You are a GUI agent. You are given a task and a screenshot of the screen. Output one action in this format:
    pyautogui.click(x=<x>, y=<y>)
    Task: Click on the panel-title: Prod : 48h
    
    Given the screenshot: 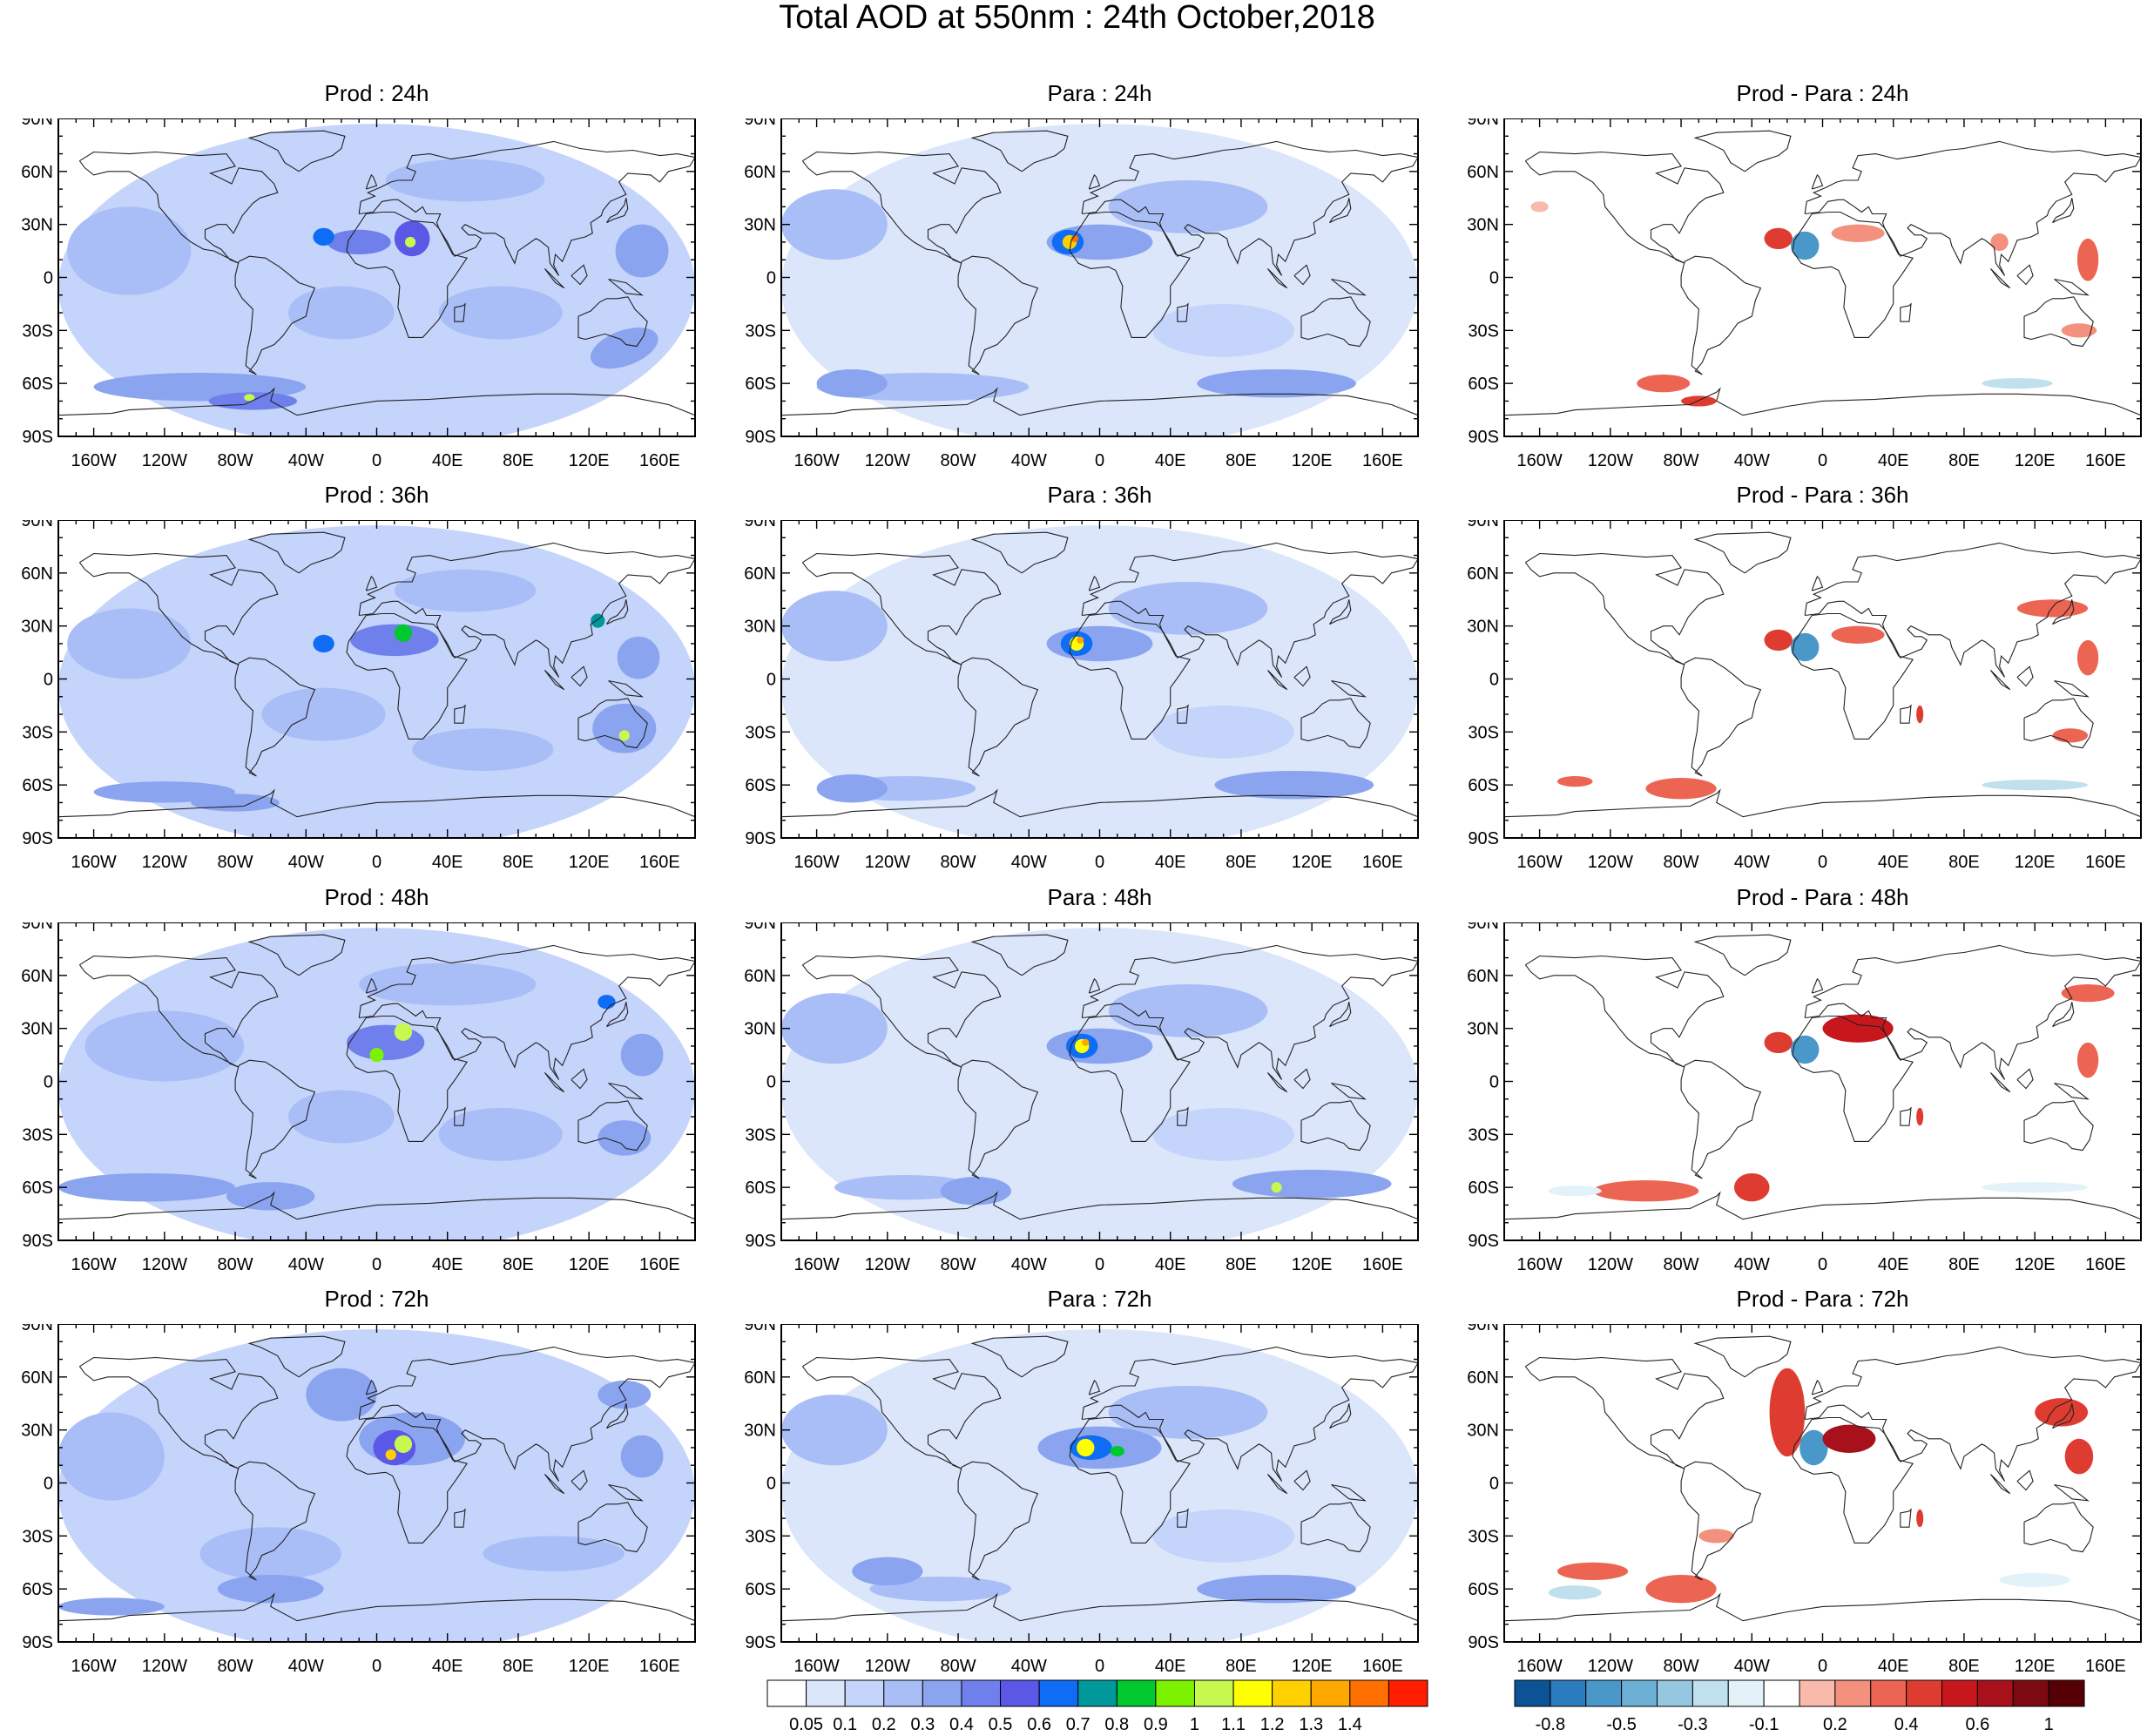 What is the action you would take?
    pyautogui.click(x=376, y=897)
    